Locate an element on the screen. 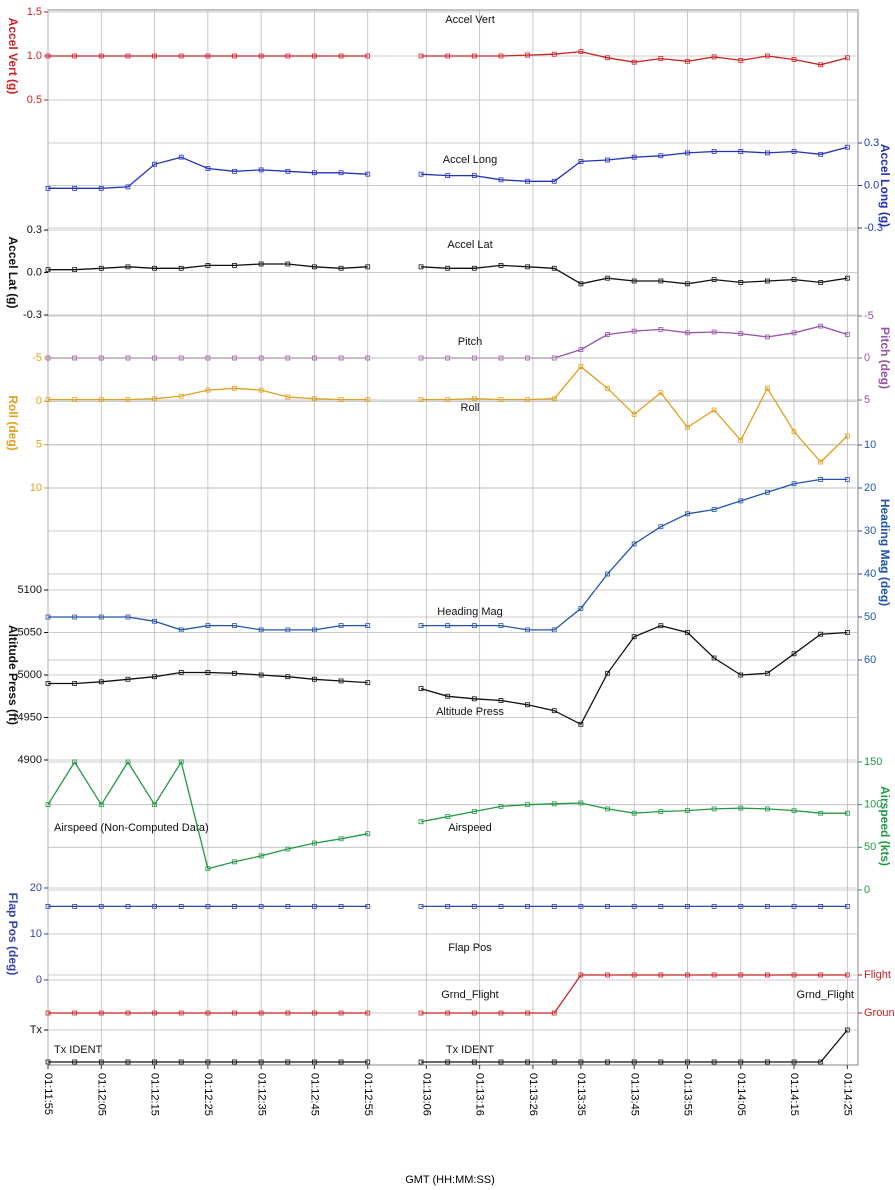 The height and width of the screenshot is (1190, 895). x-tick-label: 01:14:15 is located at coordinates (794, 1094).